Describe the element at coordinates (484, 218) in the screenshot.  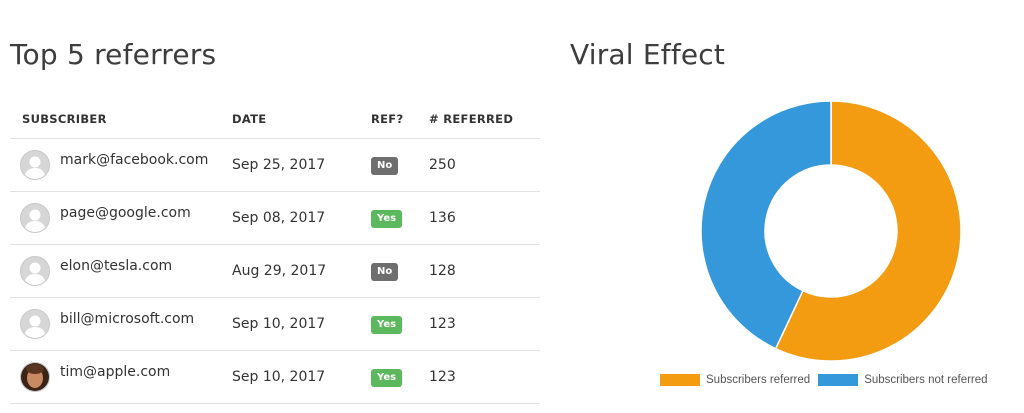
I see `referred-count-cell: 136` at that location.